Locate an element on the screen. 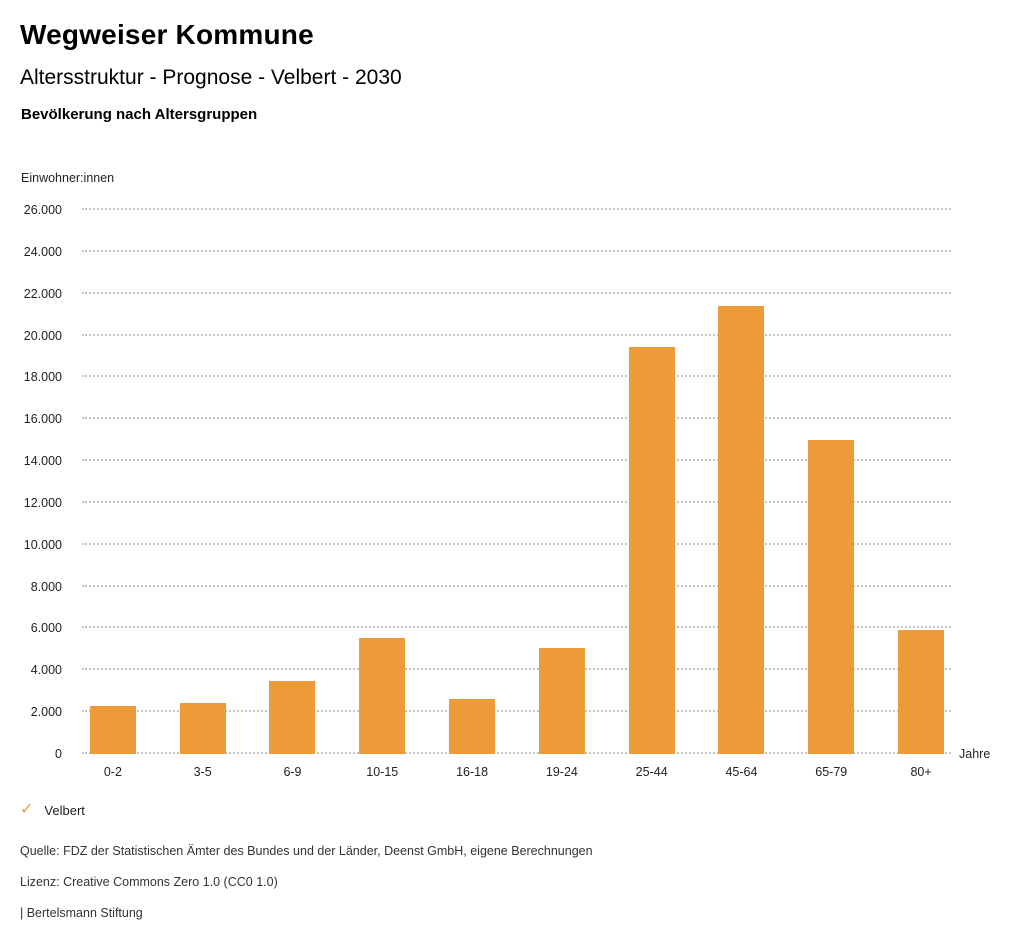 Image resolution: width=1024 pixels, height=946 pixels. bar-column-19-24: 19-24 is located at coordinates (562, 494).